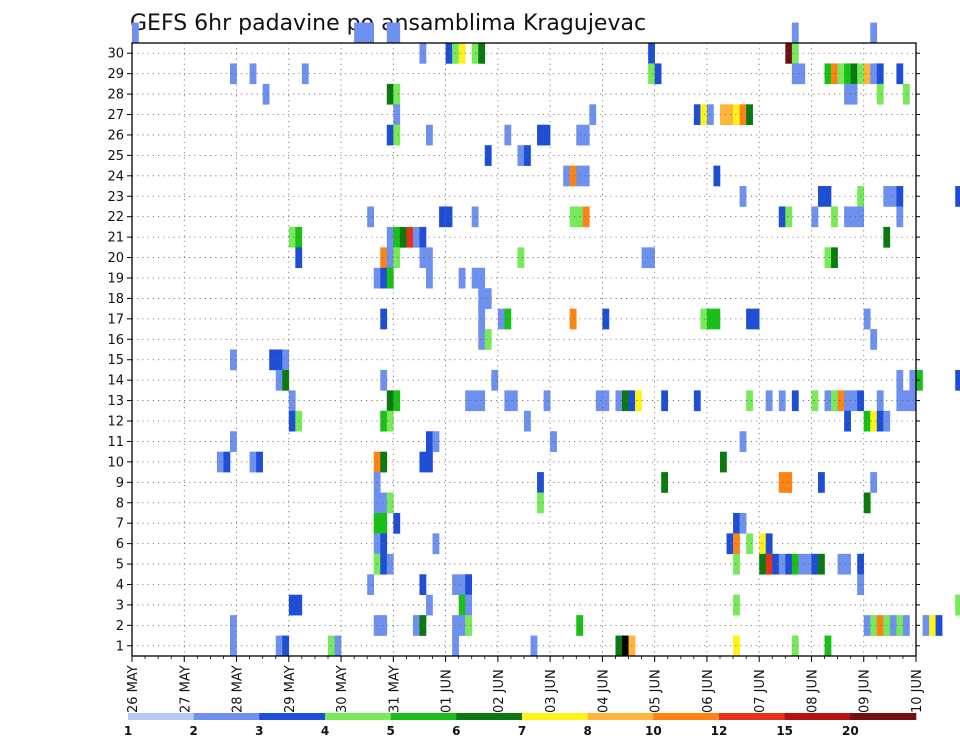 This screenshot has height=746, width=960. I want to click on legend-label: 8, so click(587, 731).